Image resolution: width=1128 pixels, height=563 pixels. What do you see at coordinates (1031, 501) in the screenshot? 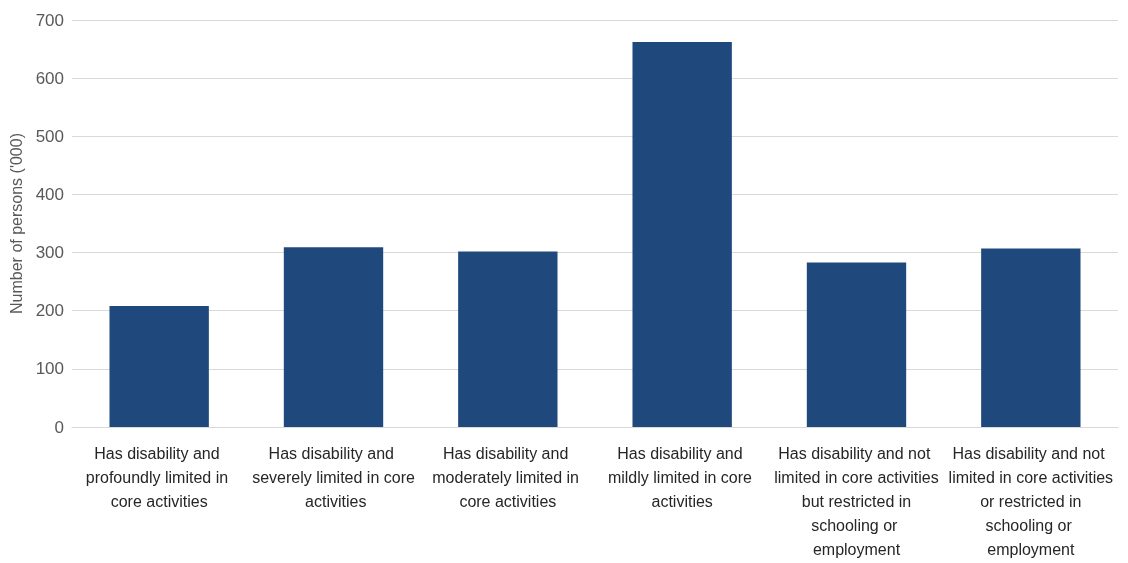
I see `x-tick-label: Has disability and not limited in core activities or restricted in schooling or employment` at bounding box center [1031, 501].